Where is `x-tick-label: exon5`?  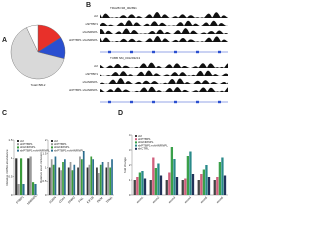
x-tick-label: exon5 is located at coordinates (204, 199).